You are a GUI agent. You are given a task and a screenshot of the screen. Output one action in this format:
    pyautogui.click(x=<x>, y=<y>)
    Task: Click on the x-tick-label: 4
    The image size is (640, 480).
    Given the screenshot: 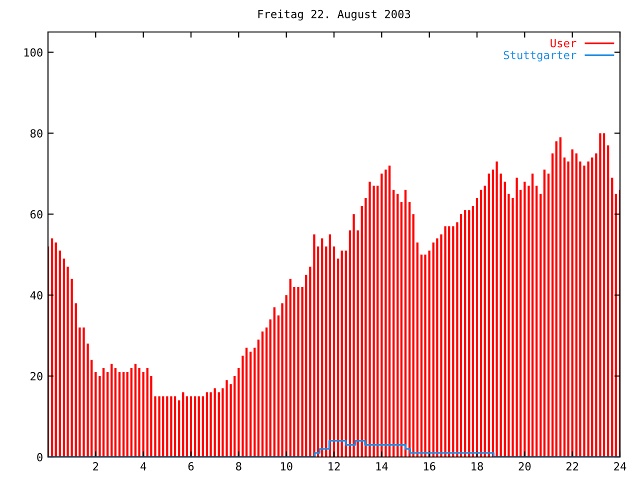 What is the action you would take?
    pyautogui.click(x=143, y=466)
    